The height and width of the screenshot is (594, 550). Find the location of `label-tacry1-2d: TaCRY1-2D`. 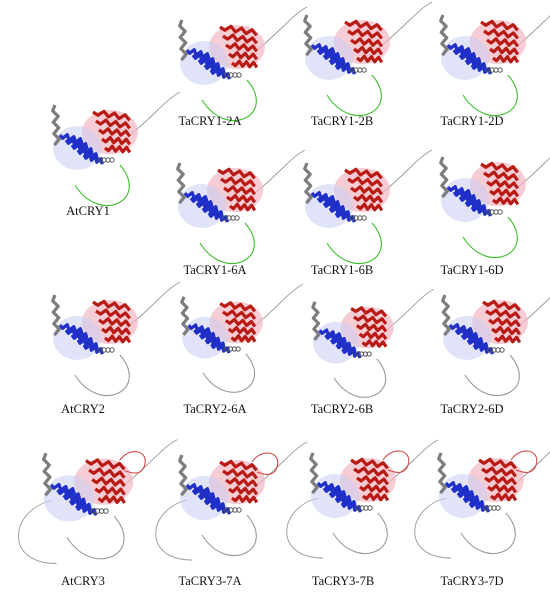

label-tacry1-2d: TaCRY1-2D is located at coordinates (472, 121).